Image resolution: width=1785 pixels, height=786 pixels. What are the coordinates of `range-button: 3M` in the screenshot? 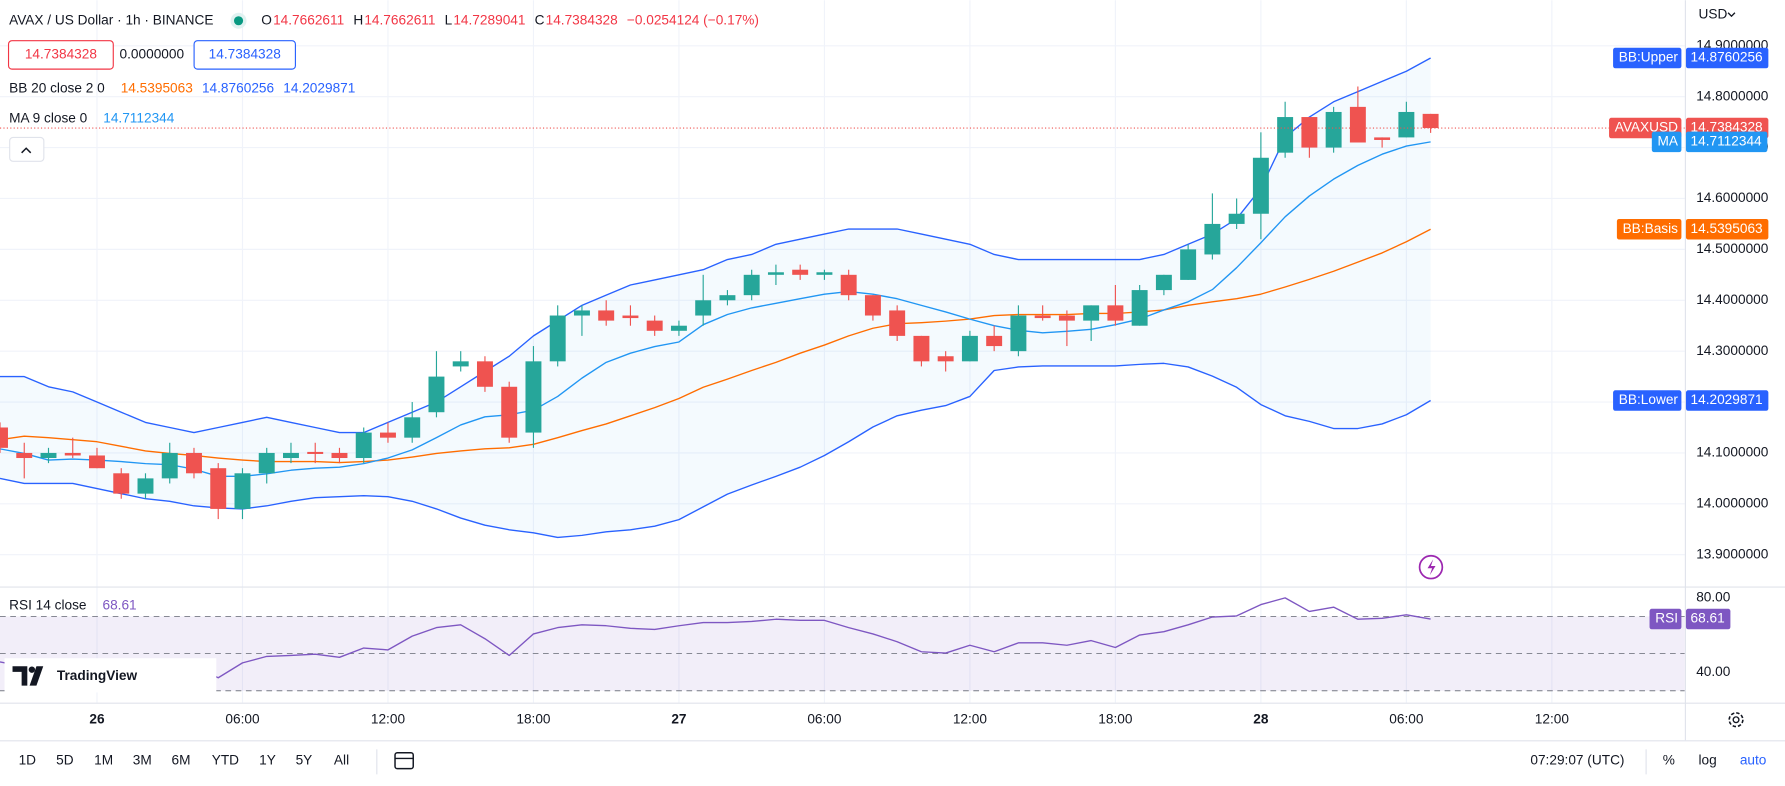 It's located at (142, 759).